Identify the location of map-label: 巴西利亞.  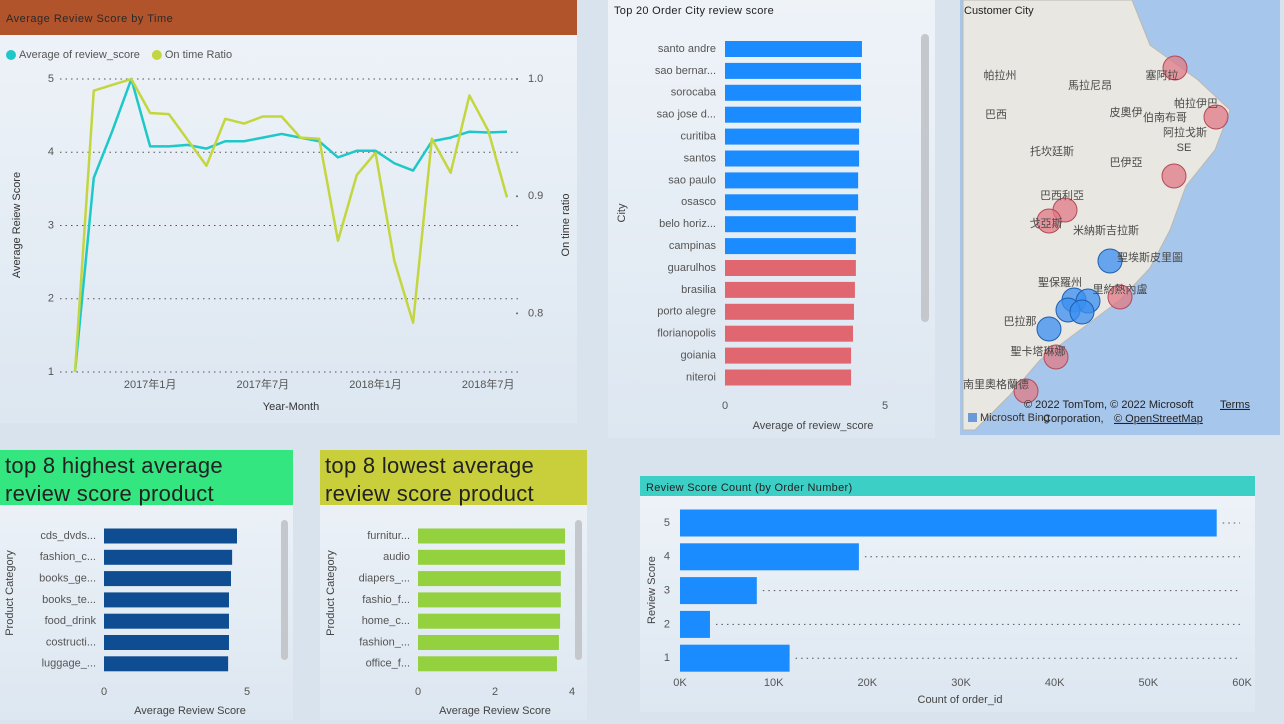
(1062, 195).